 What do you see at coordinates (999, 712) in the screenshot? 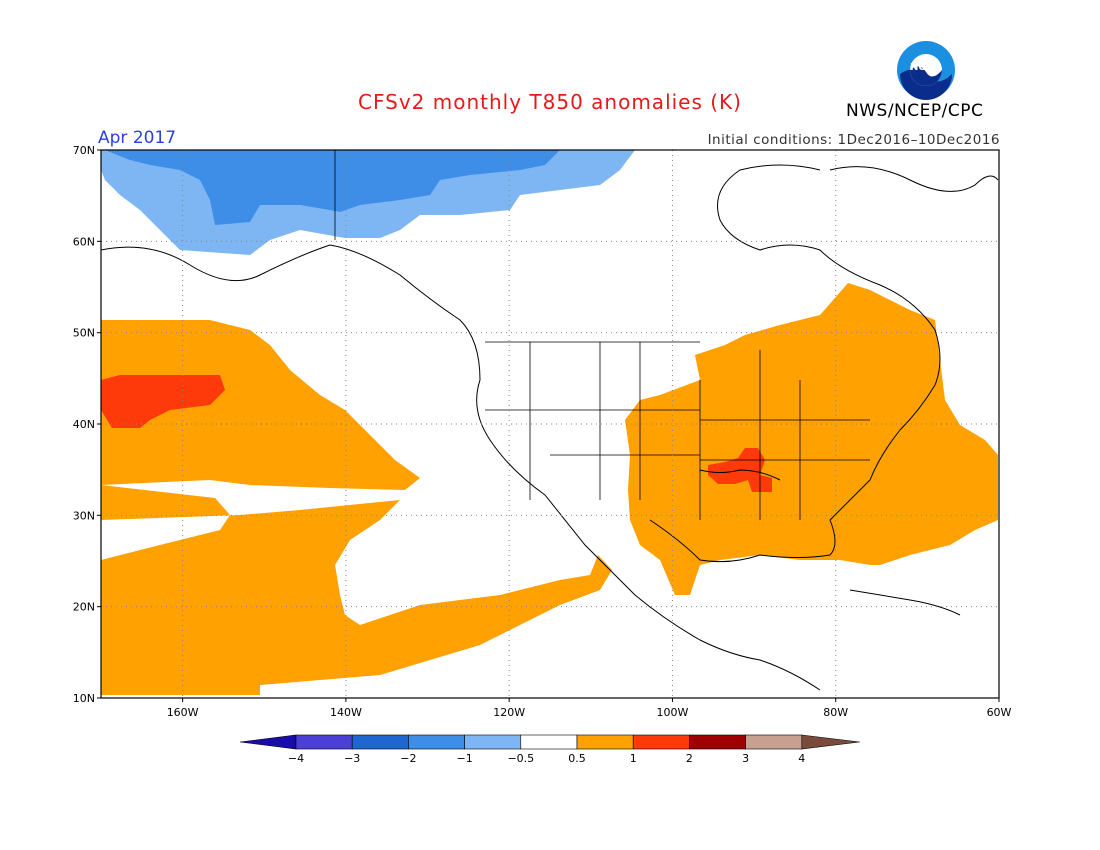
I see `lon-label: 60W` at bounding box center [999, 712].